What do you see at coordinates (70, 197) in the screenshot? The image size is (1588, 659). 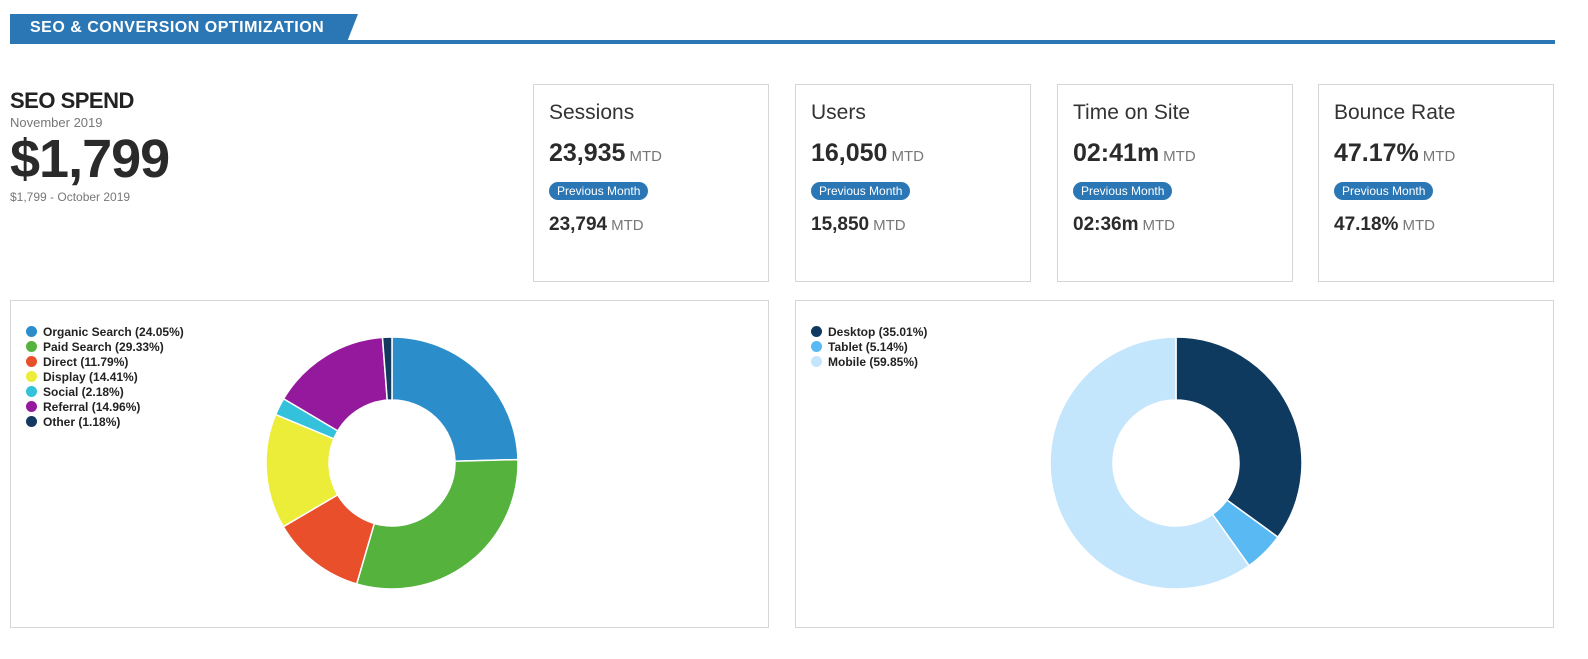 I see `seo-spend-previous: $1,799 - October 2019` at bounding box center [70, 197].